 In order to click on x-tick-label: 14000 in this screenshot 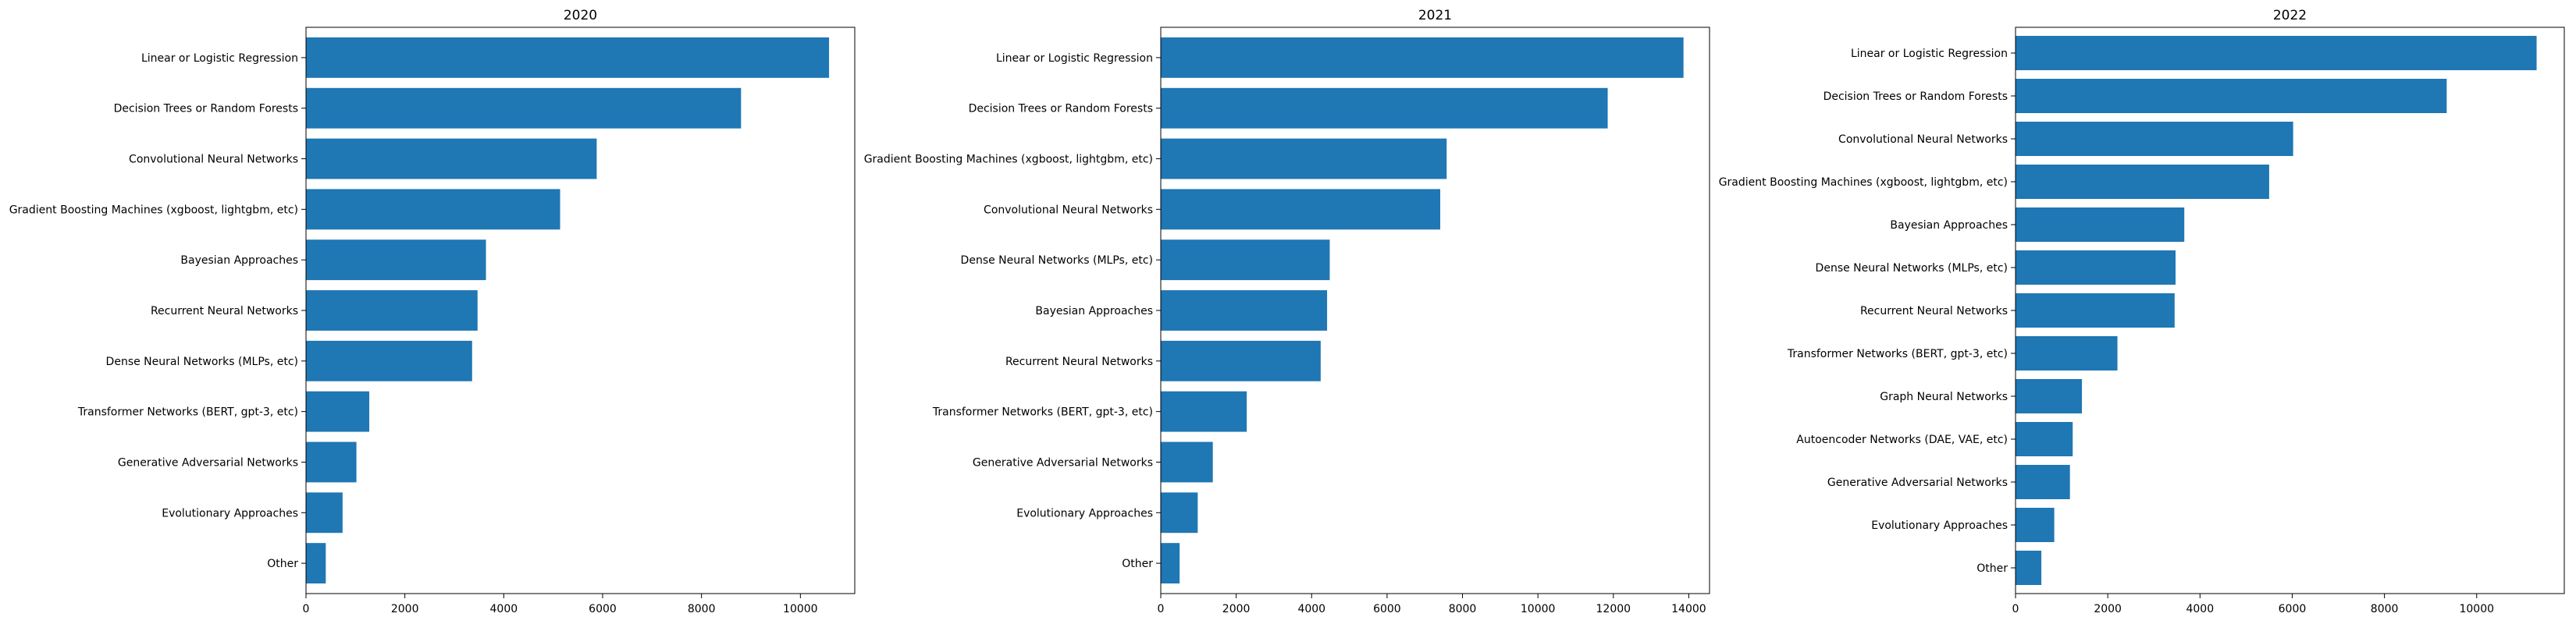, I will do `click(1688, 609)`.